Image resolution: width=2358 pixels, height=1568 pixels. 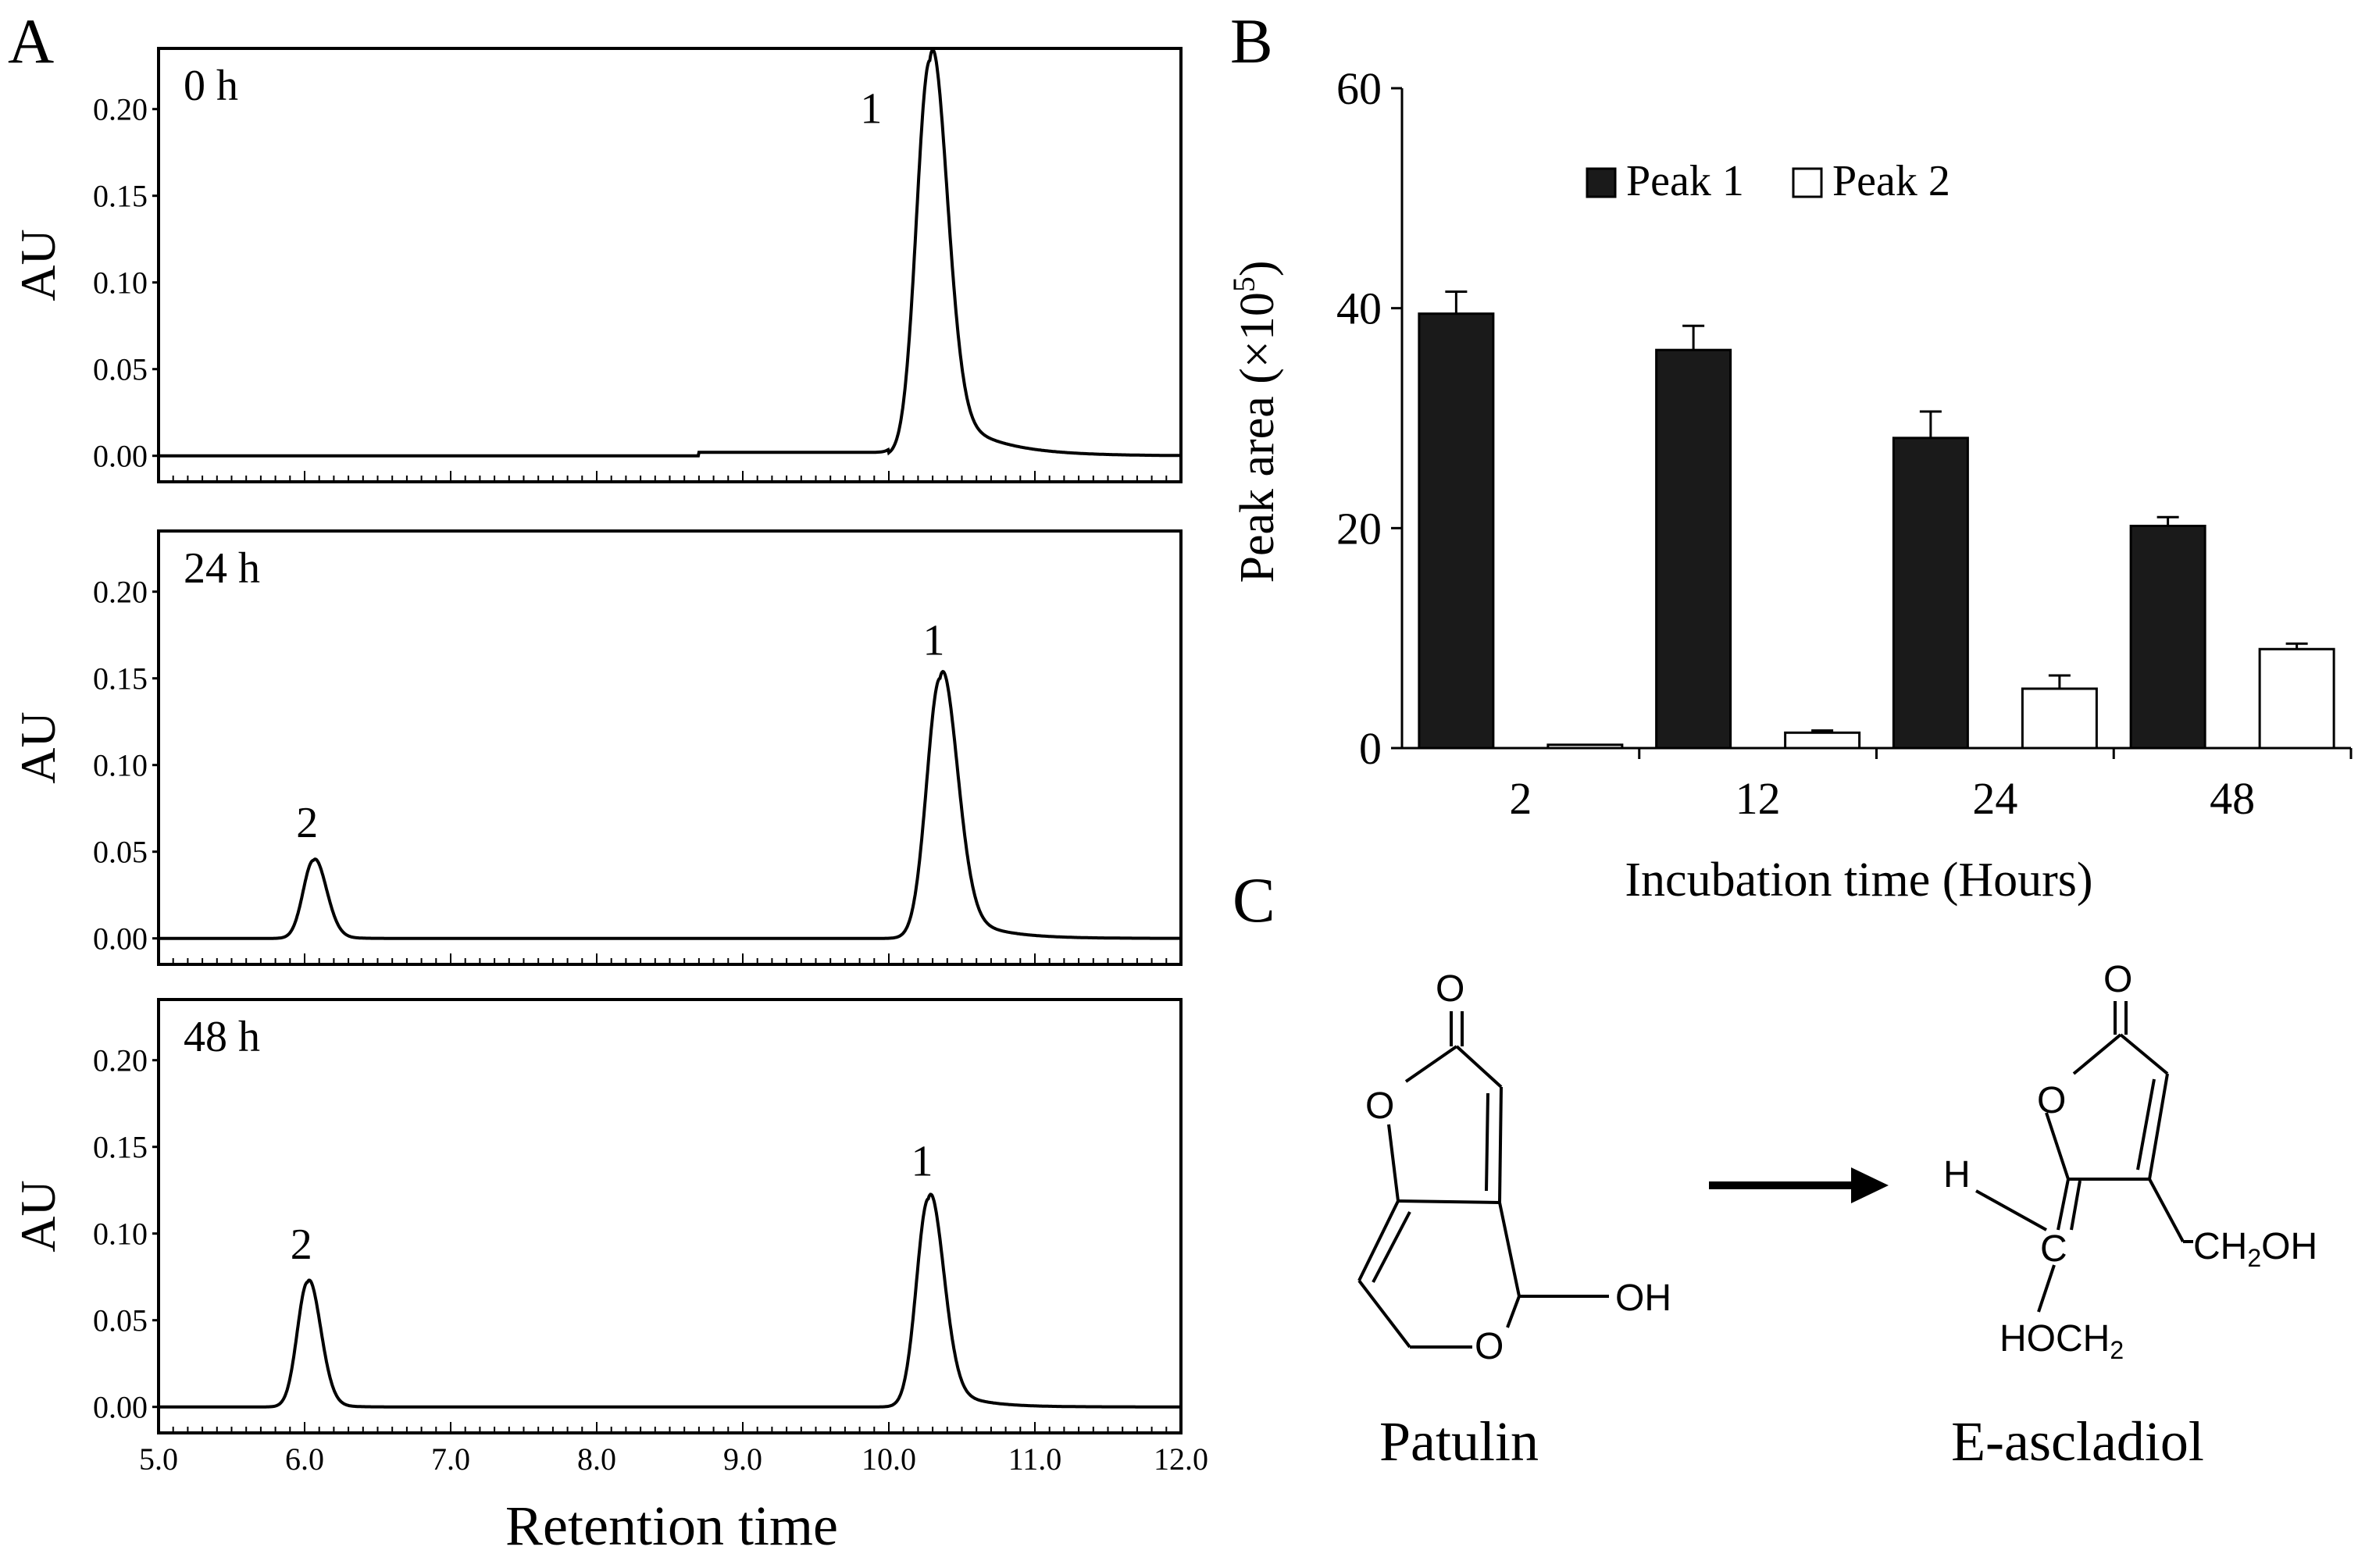 What do you see at coordinates (31, 41) in the screenshot?
I see `panel-a-label: A` at bounding box center [31, 41].